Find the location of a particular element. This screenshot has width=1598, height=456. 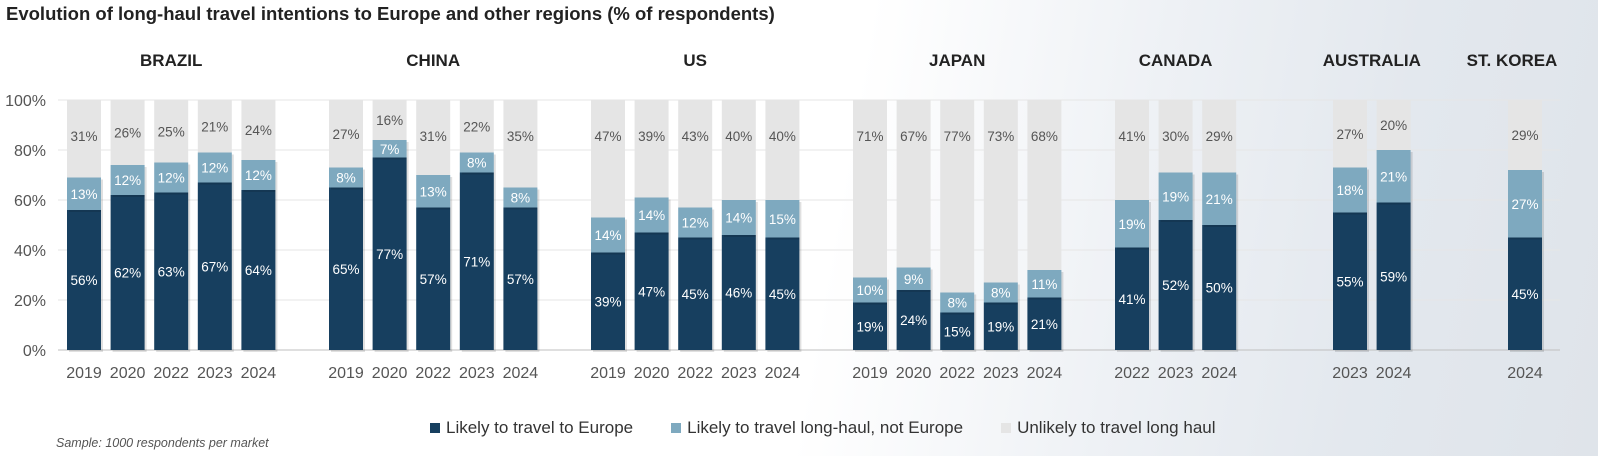

data-label: 35% is located at coordinates (520, 136).